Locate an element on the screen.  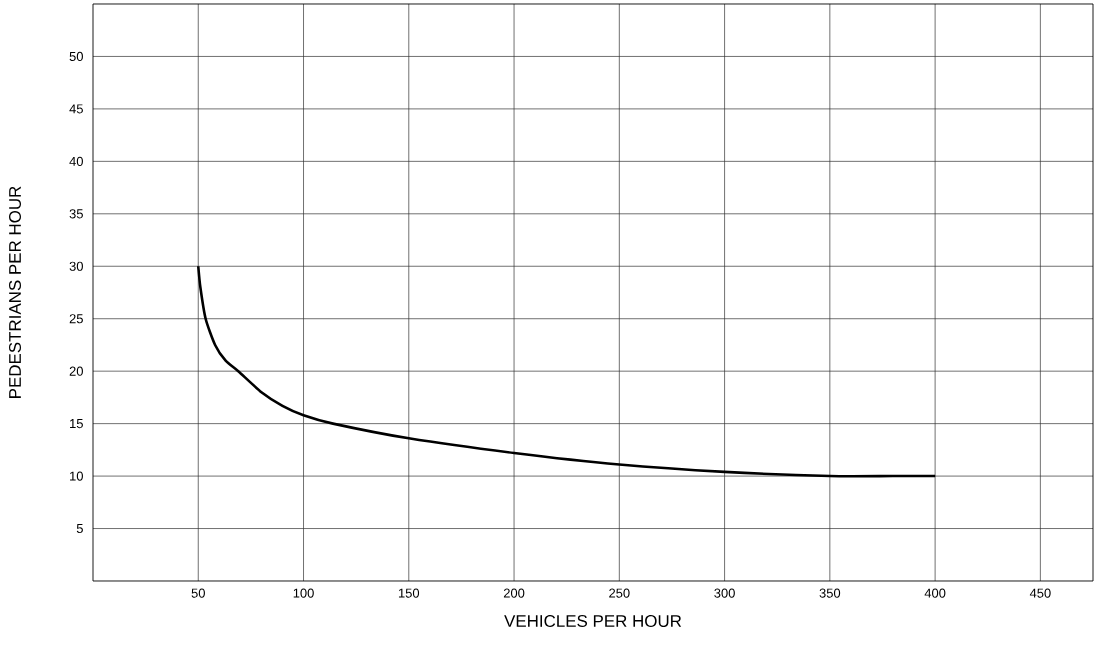
x-tick-label: 400 is located at coordinates (935, 593).